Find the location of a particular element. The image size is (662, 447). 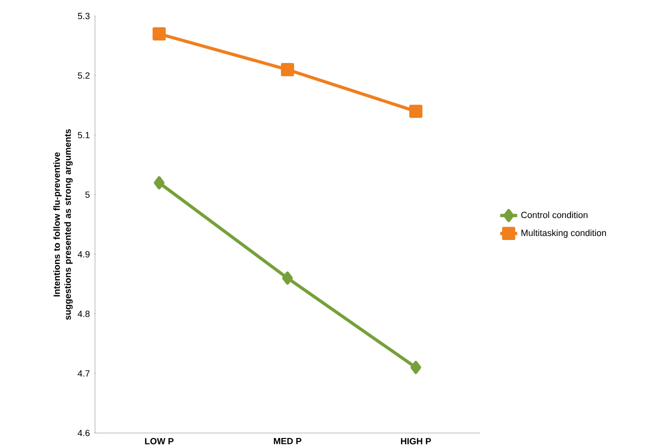

y-tick-label: 4.8 is located at coordinates (84, 314).